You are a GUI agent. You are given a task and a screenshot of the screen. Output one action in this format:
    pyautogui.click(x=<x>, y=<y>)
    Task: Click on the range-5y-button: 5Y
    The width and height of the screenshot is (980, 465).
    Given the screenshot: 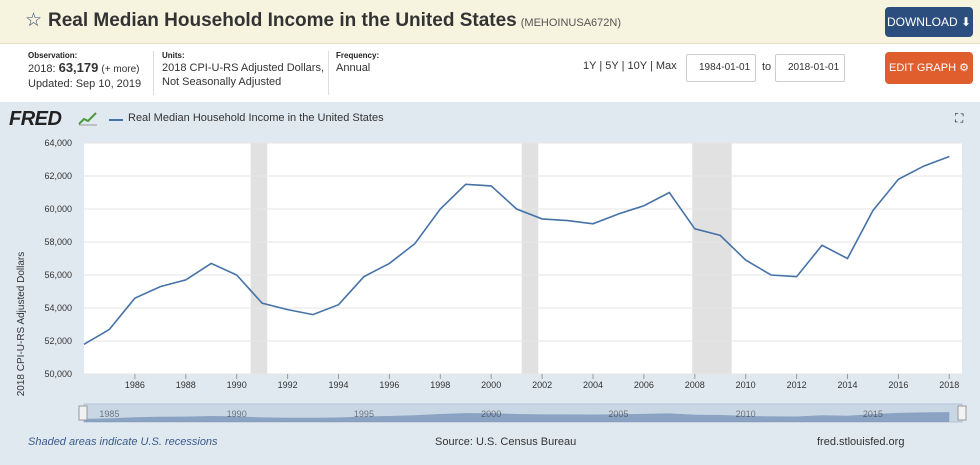 What is the action you would take?
    pyautogui.click(x=612, y=66)
    